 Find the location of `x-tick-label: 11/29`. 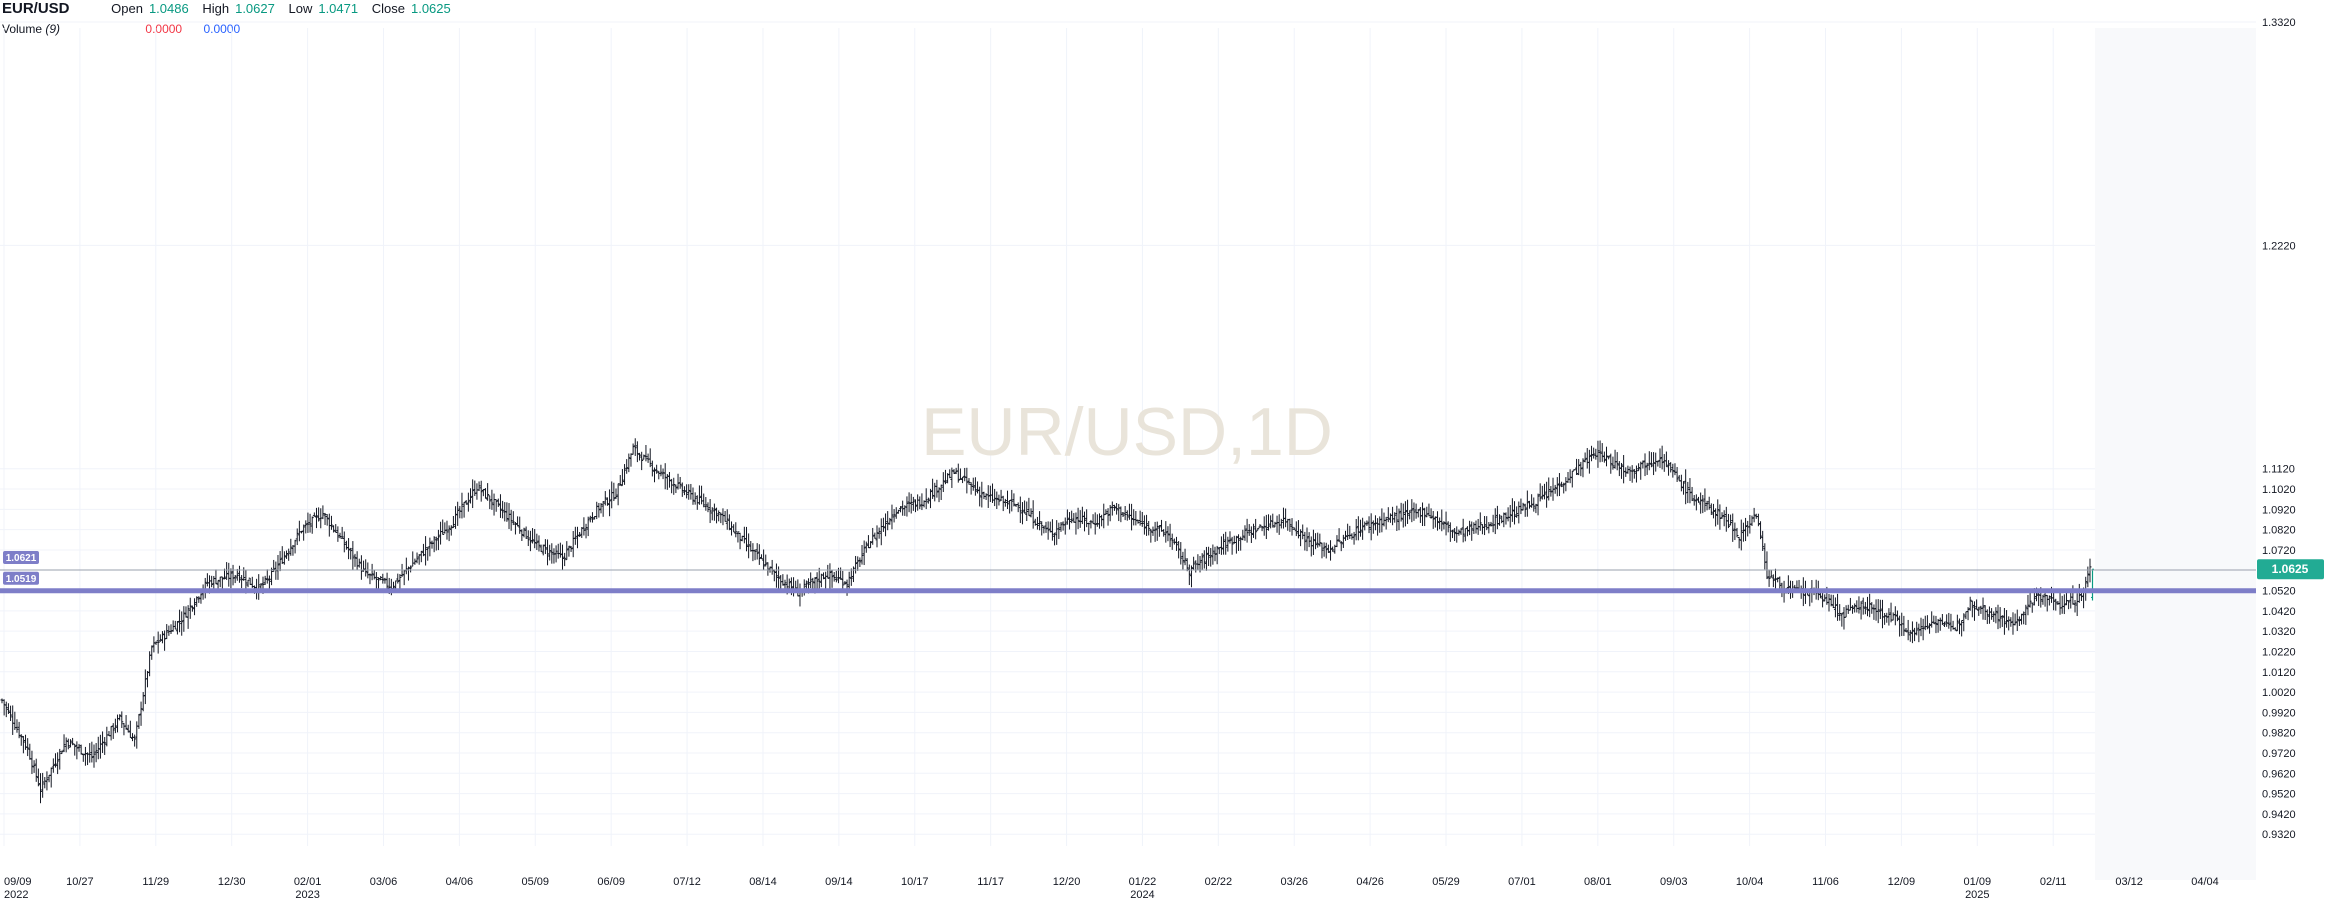

x-tick-label: 11/29 is located at coordinates (155, 882).